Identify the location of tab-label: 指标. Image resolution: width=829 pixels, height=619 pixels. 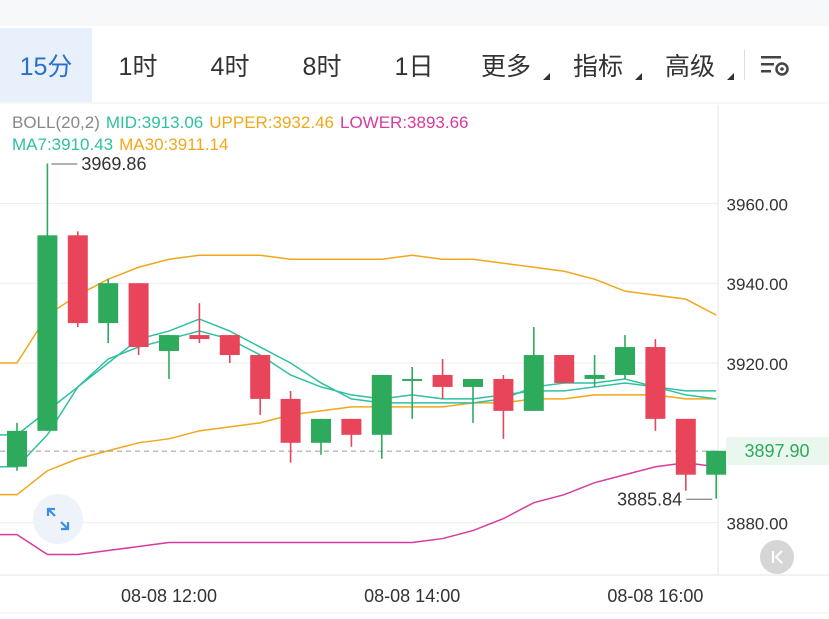
(597, 67).